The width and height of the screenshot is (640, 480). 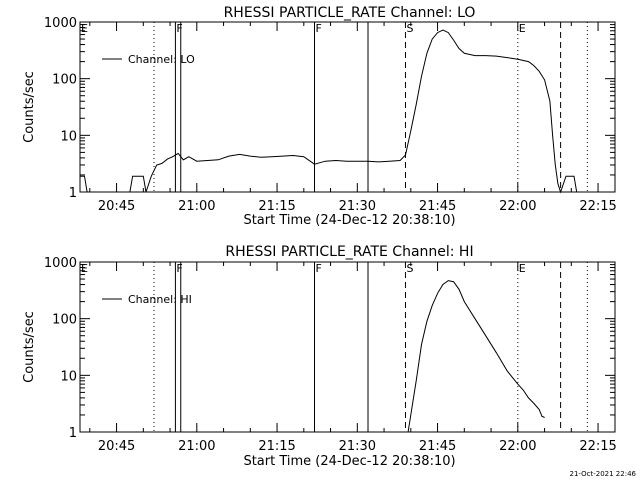 What do you see at coordinates (349, 252) in the screenshot?
I see `chart-title: RHESSI PARTICLE_RATE Channel: HI` at bounding box center [349, 252].